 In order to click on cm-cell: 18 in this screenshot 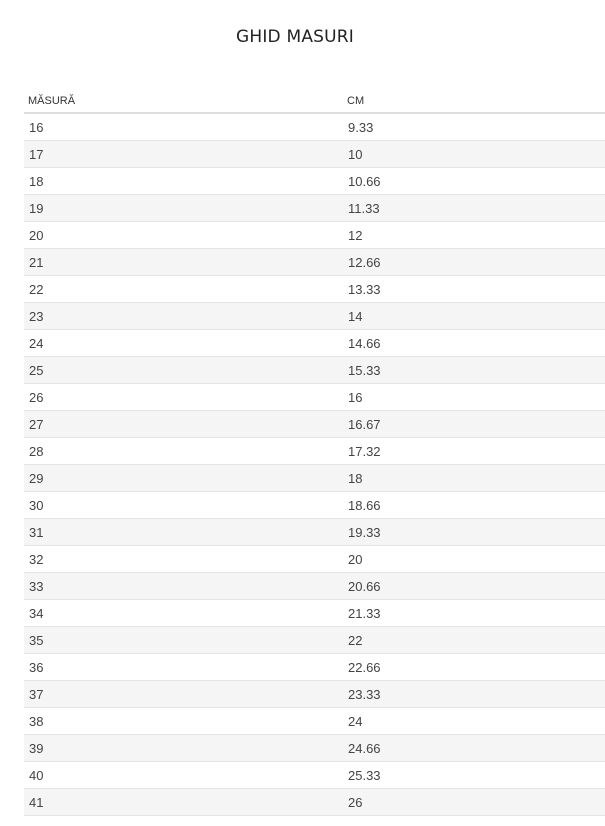, I will do `click(474, 478)`.